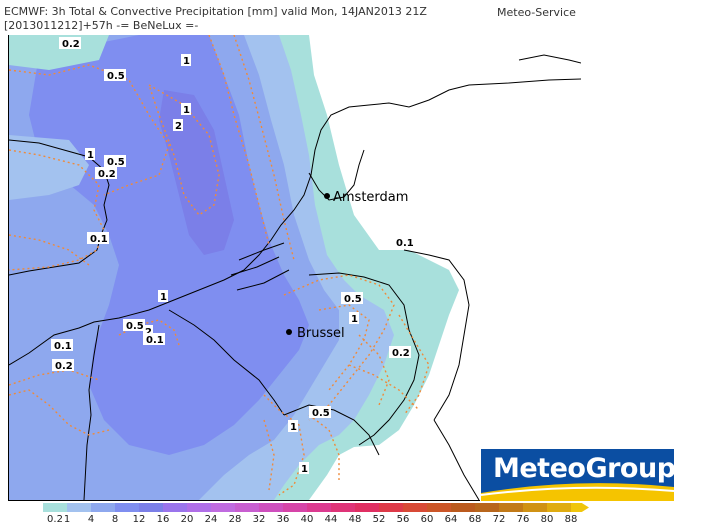 The height and width of the screenshot is (528, 725). I want to click on city-dot-brussel, so click(289, 332).